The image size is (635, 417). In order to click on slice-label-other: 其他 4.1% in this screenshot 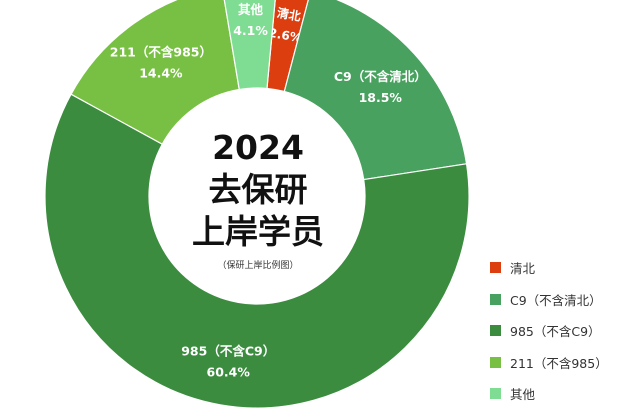, I will do `click(250, 20)`.